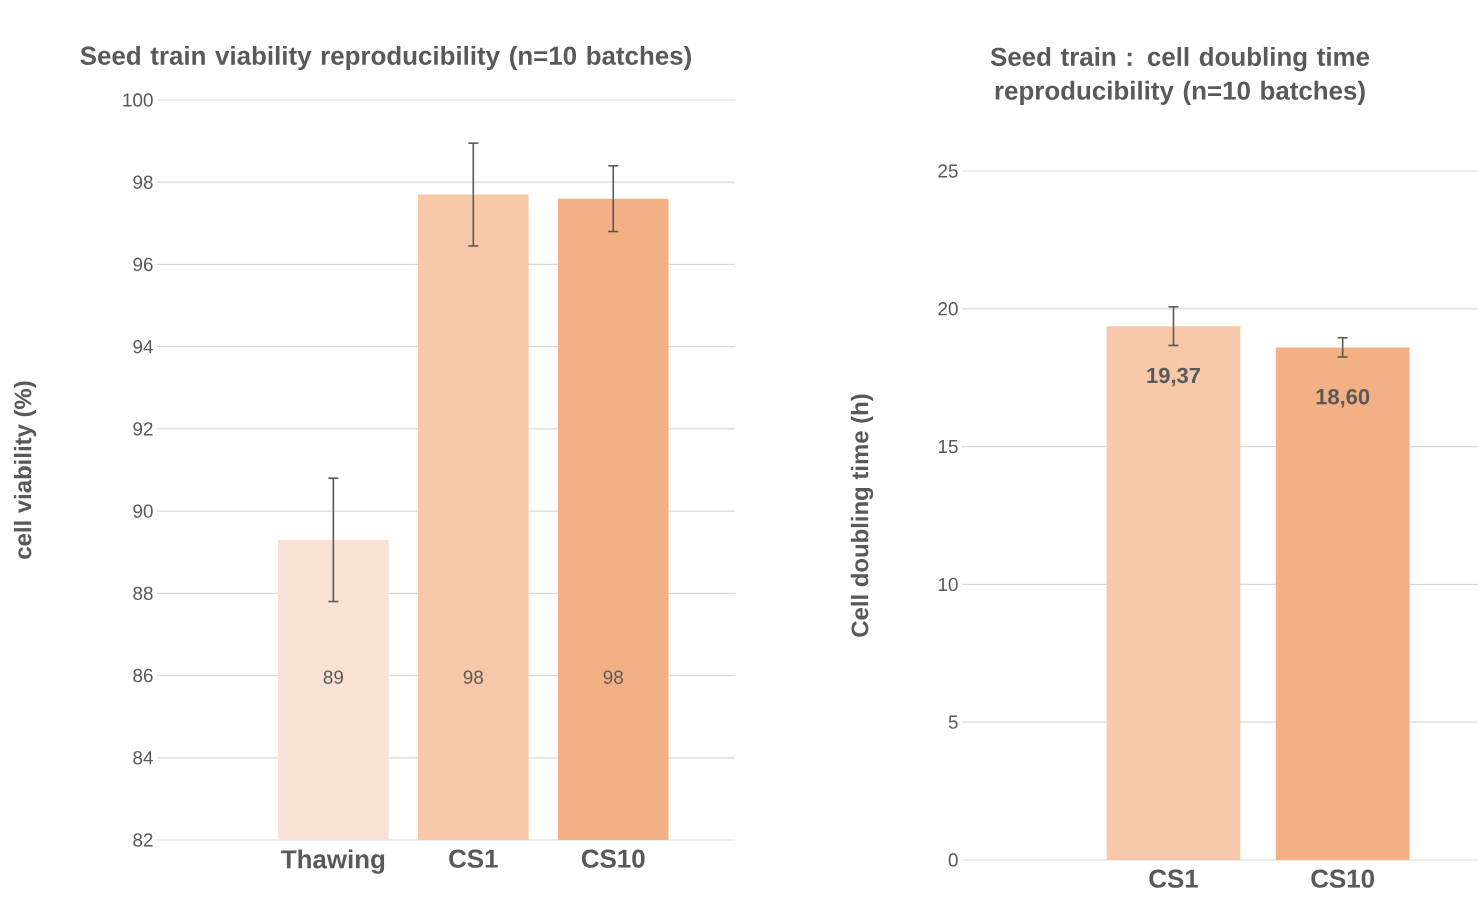  What do you see at coordinates (948, 309) in the screenshot?
I see `y-tick-label: 20` at bounding box center [948, 309].